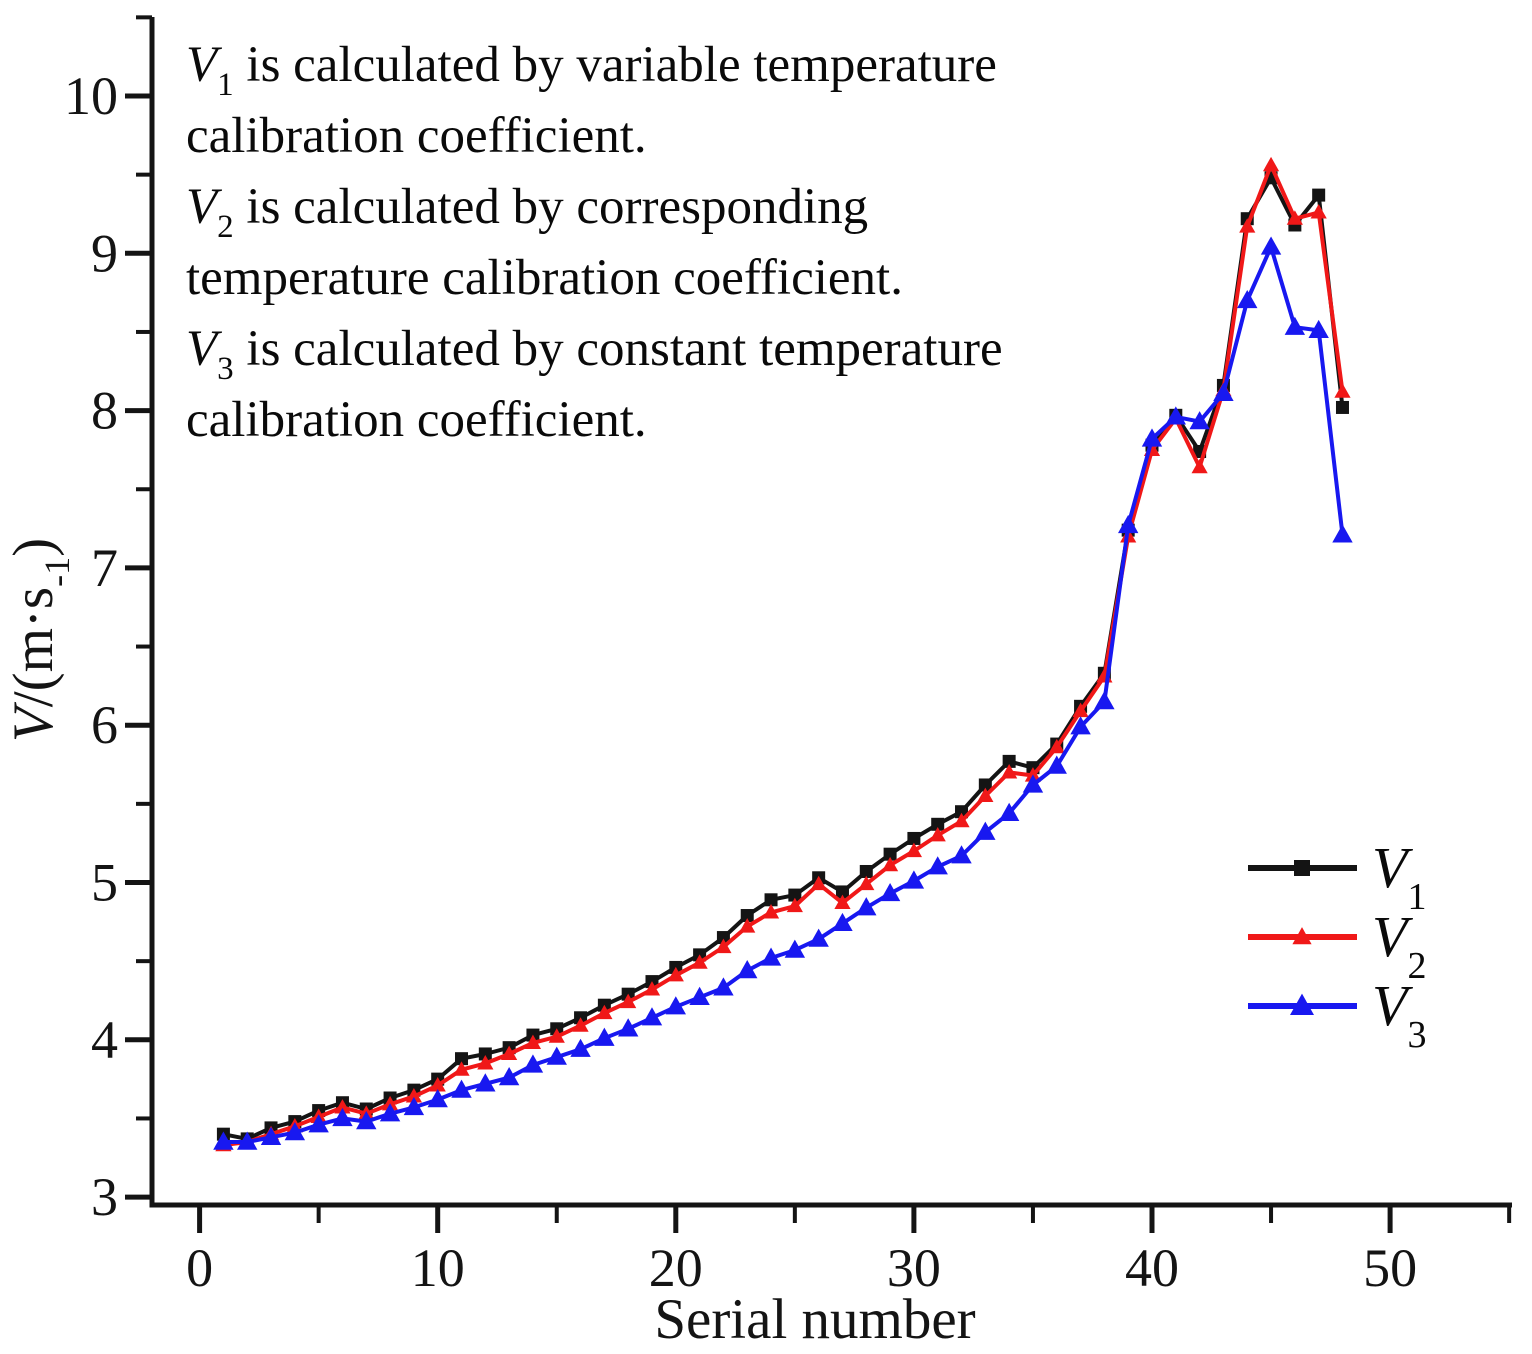  What do you see at coordinates (104, 1040) in the screenshot?
I see `y-tick-label: 4` at bounding box center [104, 1040].